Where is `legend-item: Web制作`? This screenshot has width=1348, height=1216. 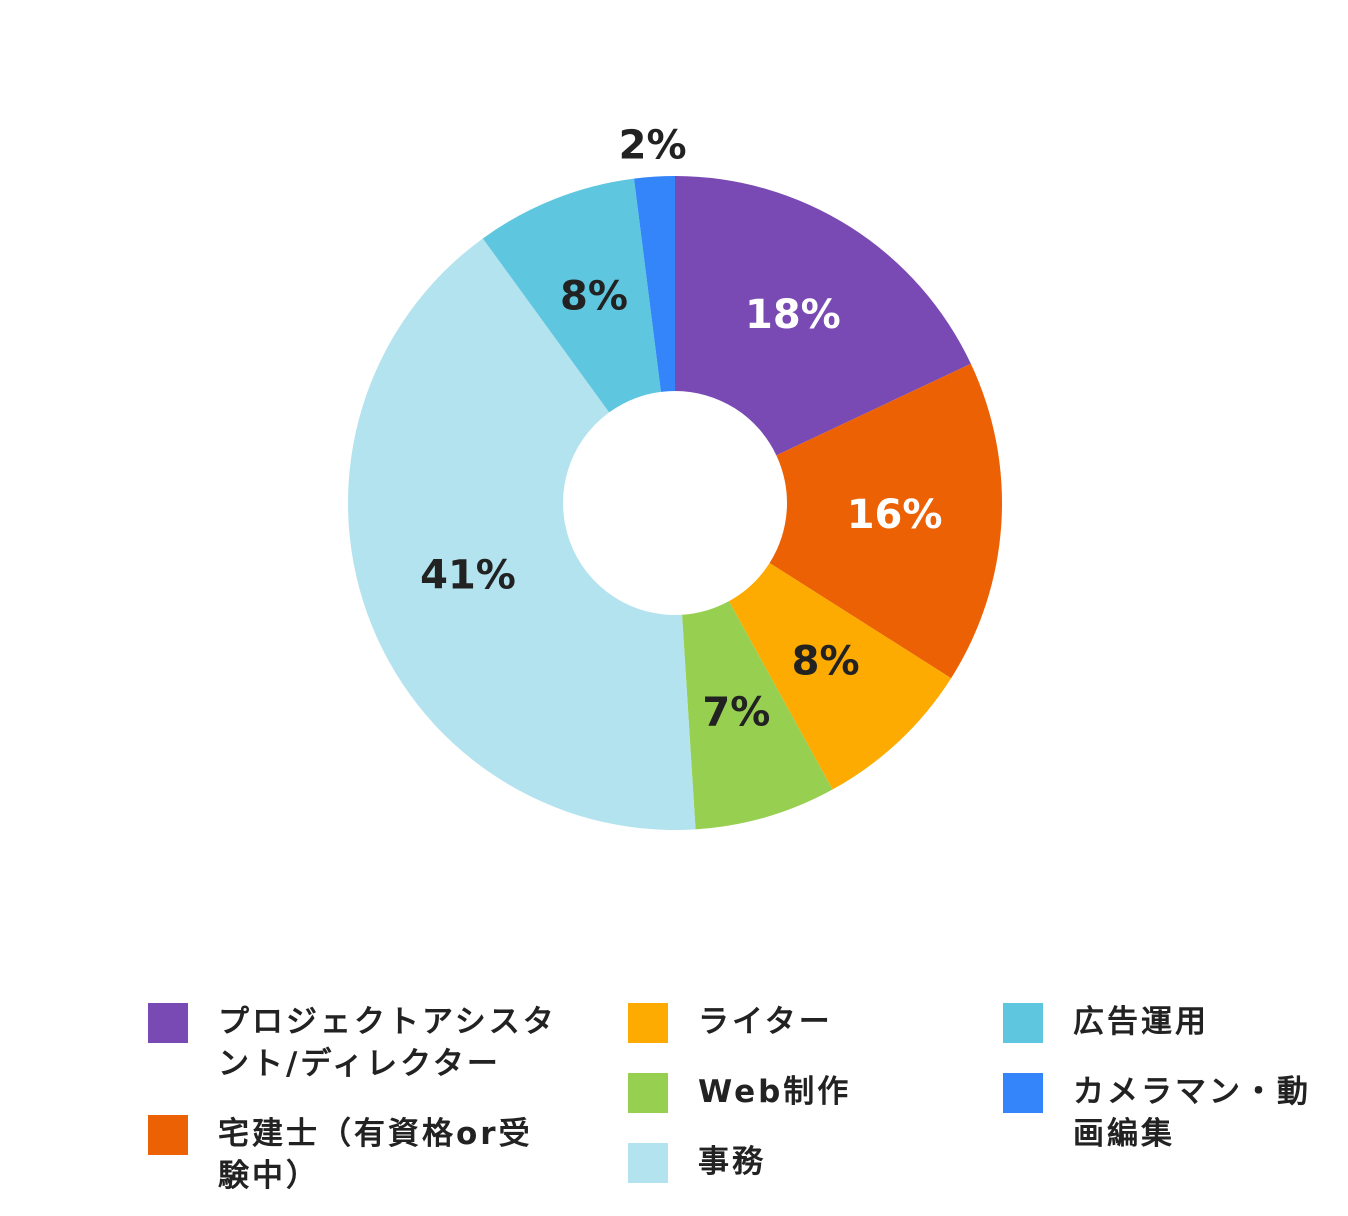 legend-item: Web制作 is located at coordinates (783, 1093).